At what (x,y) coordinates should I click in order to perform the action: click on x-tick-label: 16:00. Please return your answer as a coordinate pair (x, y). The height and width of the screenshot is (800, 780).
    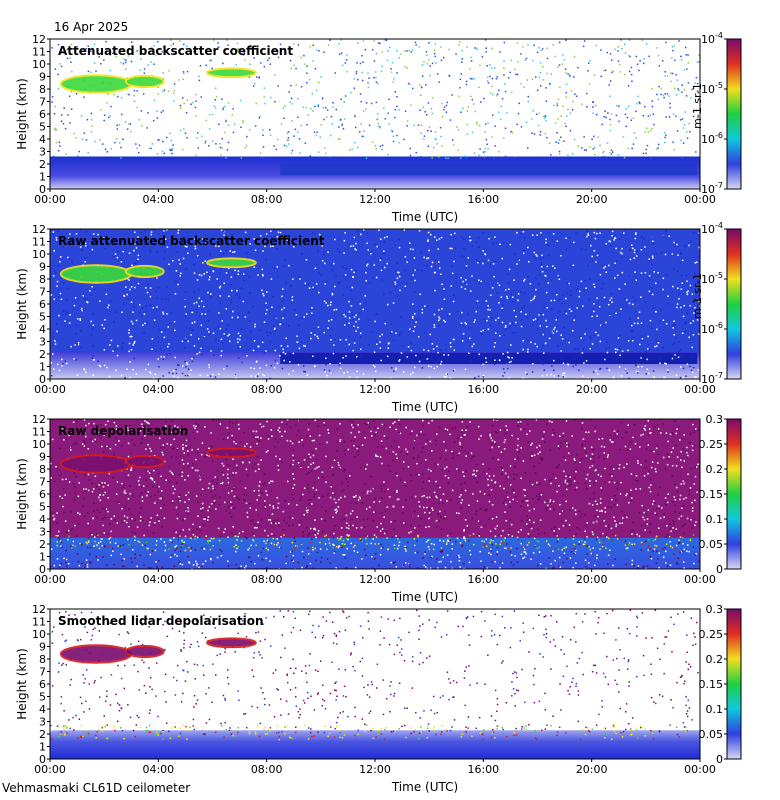
    Looking at the image, I should click on (483, 199).